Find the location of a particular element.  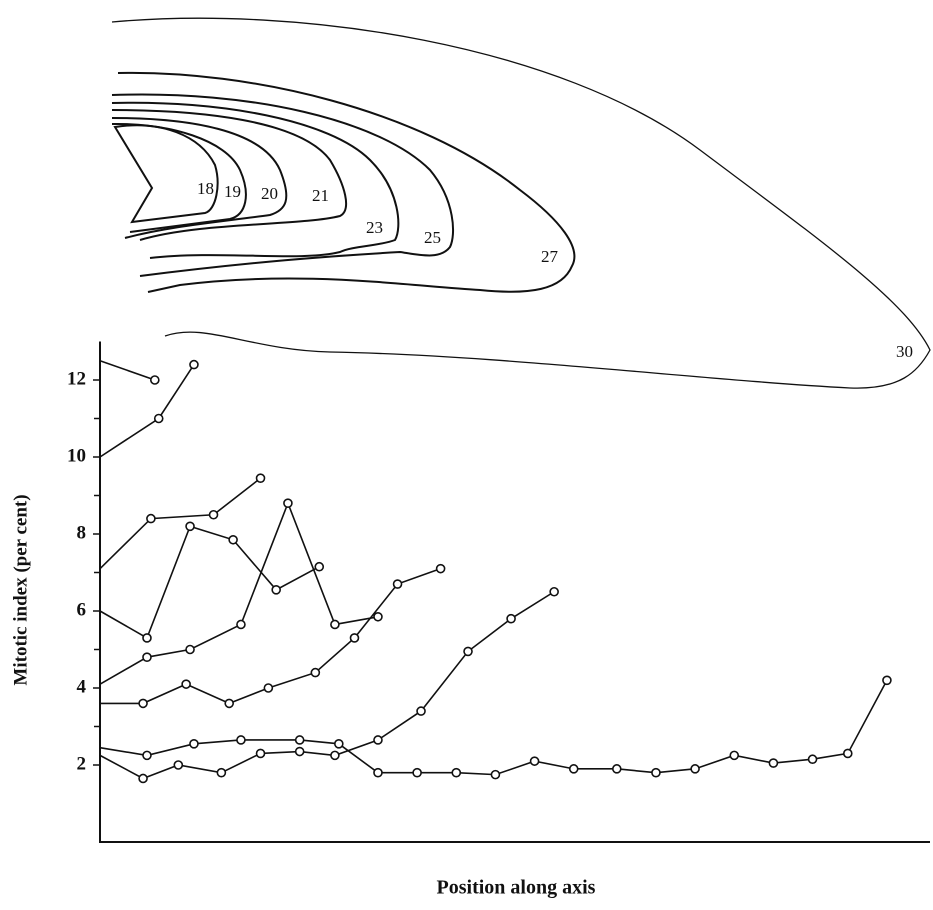

y-tick-label: 12 is located at coordinates (76, 378).